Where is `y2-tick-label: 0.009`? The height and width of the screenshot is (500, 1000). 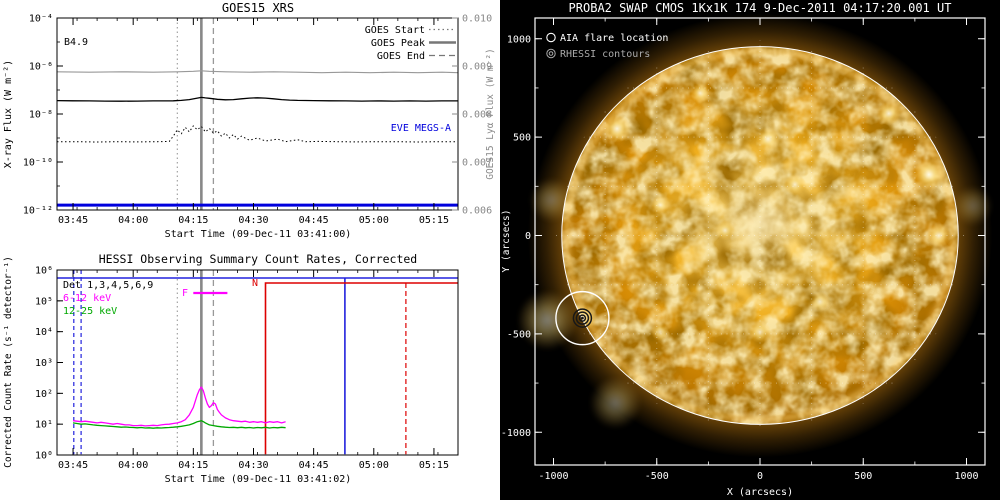
y2-tick-label: 0.009 is located at coordinates (477, 67).